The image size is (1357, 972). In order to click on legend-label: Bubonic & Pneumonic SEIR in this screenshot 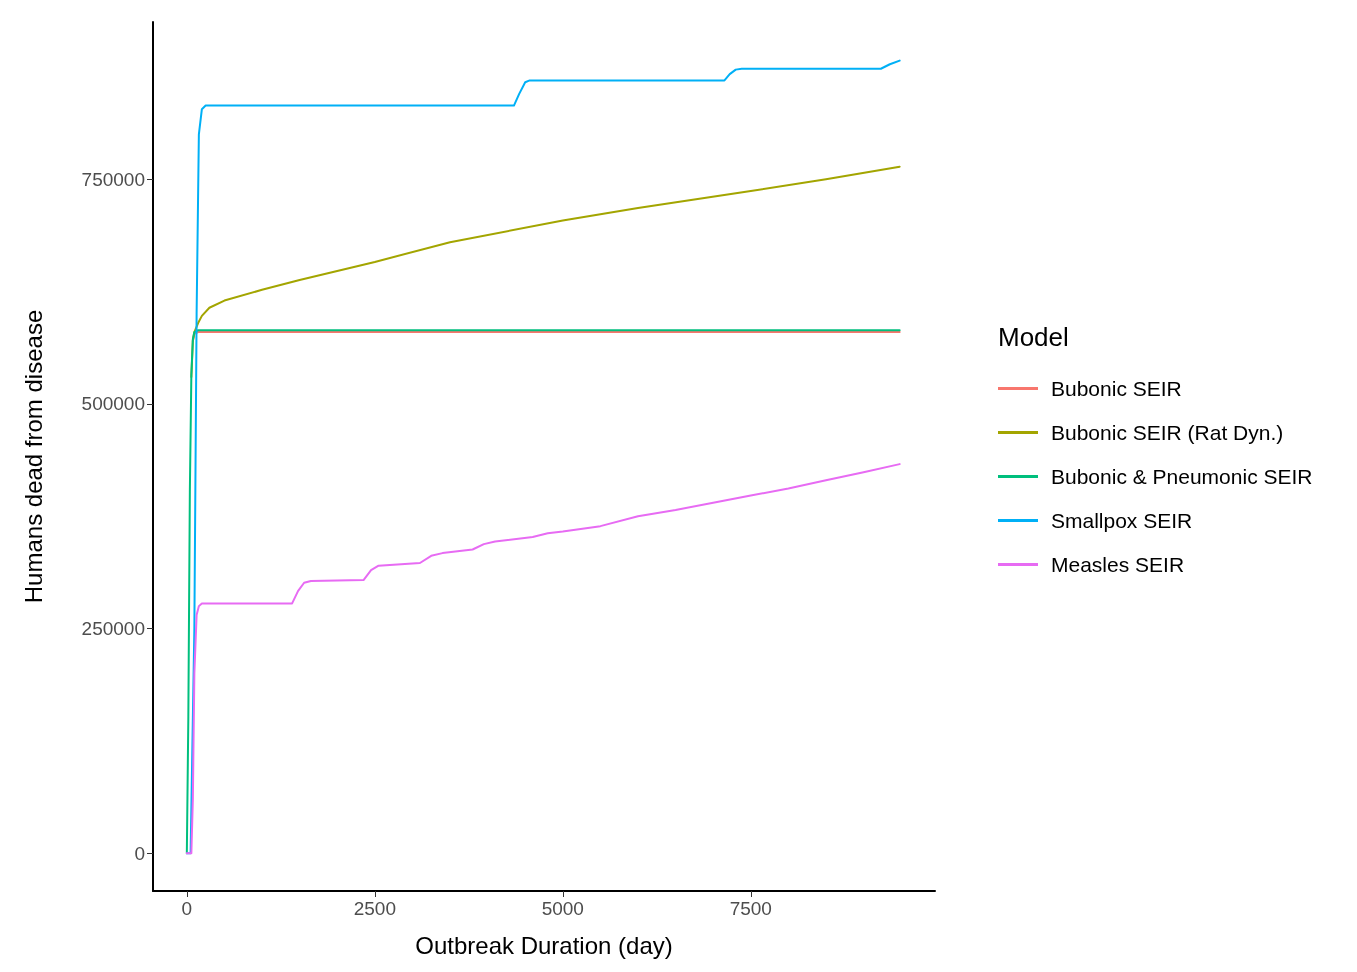, I will do `click(1182, 476)`.